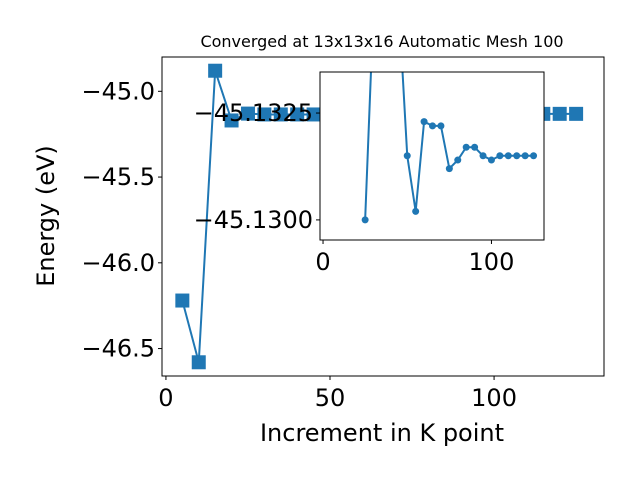 This screenshot has height=480, width=640. Describe the element at coordinates (330, 398) in the screenshot. I see `x-tick-label: 50` at that location.